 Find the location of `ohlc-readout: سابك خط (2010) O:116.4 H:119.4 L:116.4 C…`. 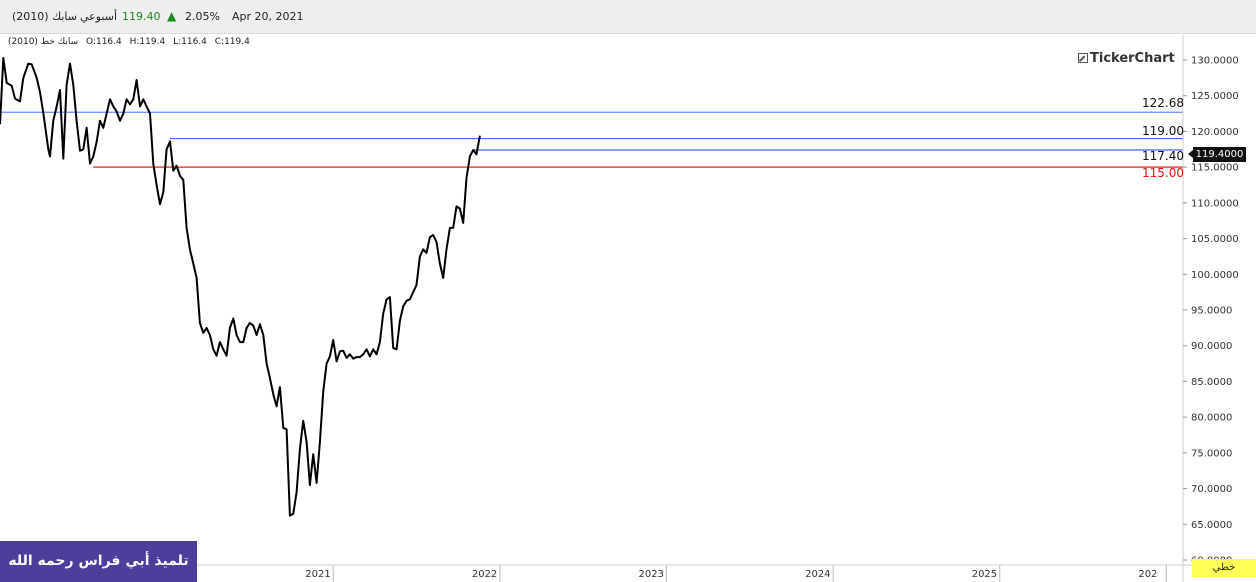

ohlc-readout: سابك خط (2010) O:116.4 H:119.4 L:116.4 C… is located at coordinates (131, 42).